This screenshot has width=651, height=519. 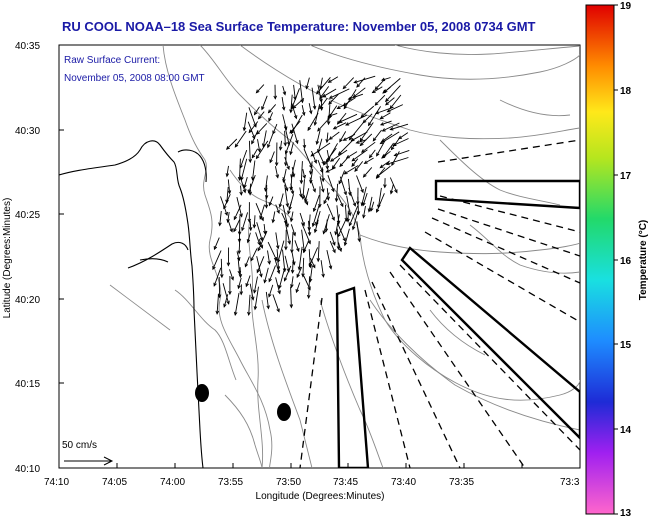 What do you see at coordinates (600, 259) in the screenshot?
I see `colorbar-gradient` at bounding box center [600, 259].